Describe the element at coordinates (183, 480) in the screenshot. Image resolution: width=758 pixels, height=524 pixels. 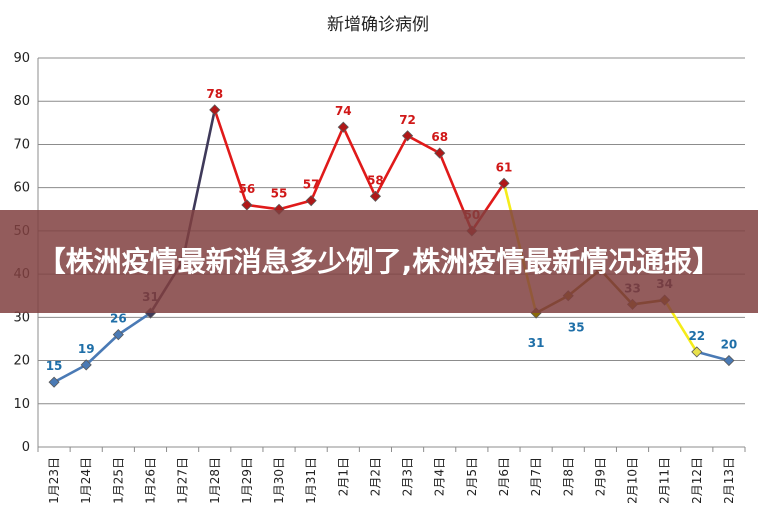
I see `x-tick-label: 1月27日` at that location.